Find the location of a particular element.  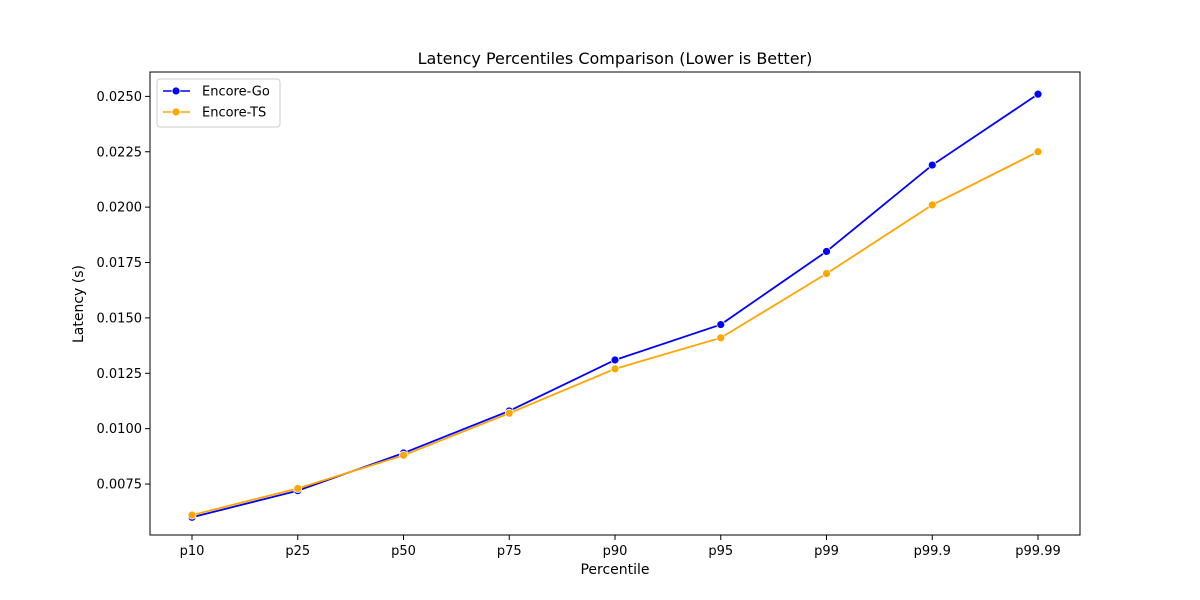

x-tick-label: p95 is located at coordinates (720, 551).